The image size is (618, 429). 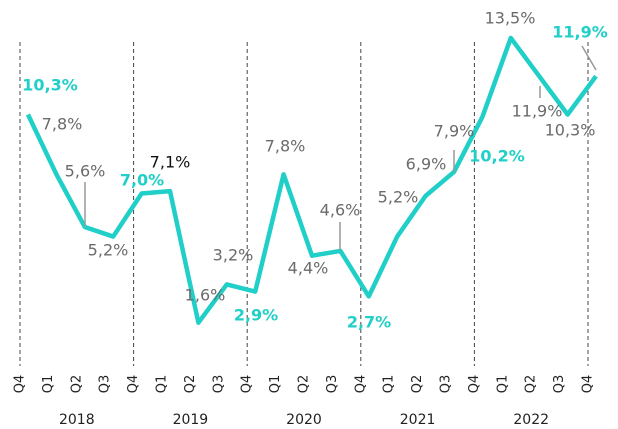 What do you see at coordinates (531, 420) in the screenshot?
I see `group-label: 2022` at bounding box center [531, 420].